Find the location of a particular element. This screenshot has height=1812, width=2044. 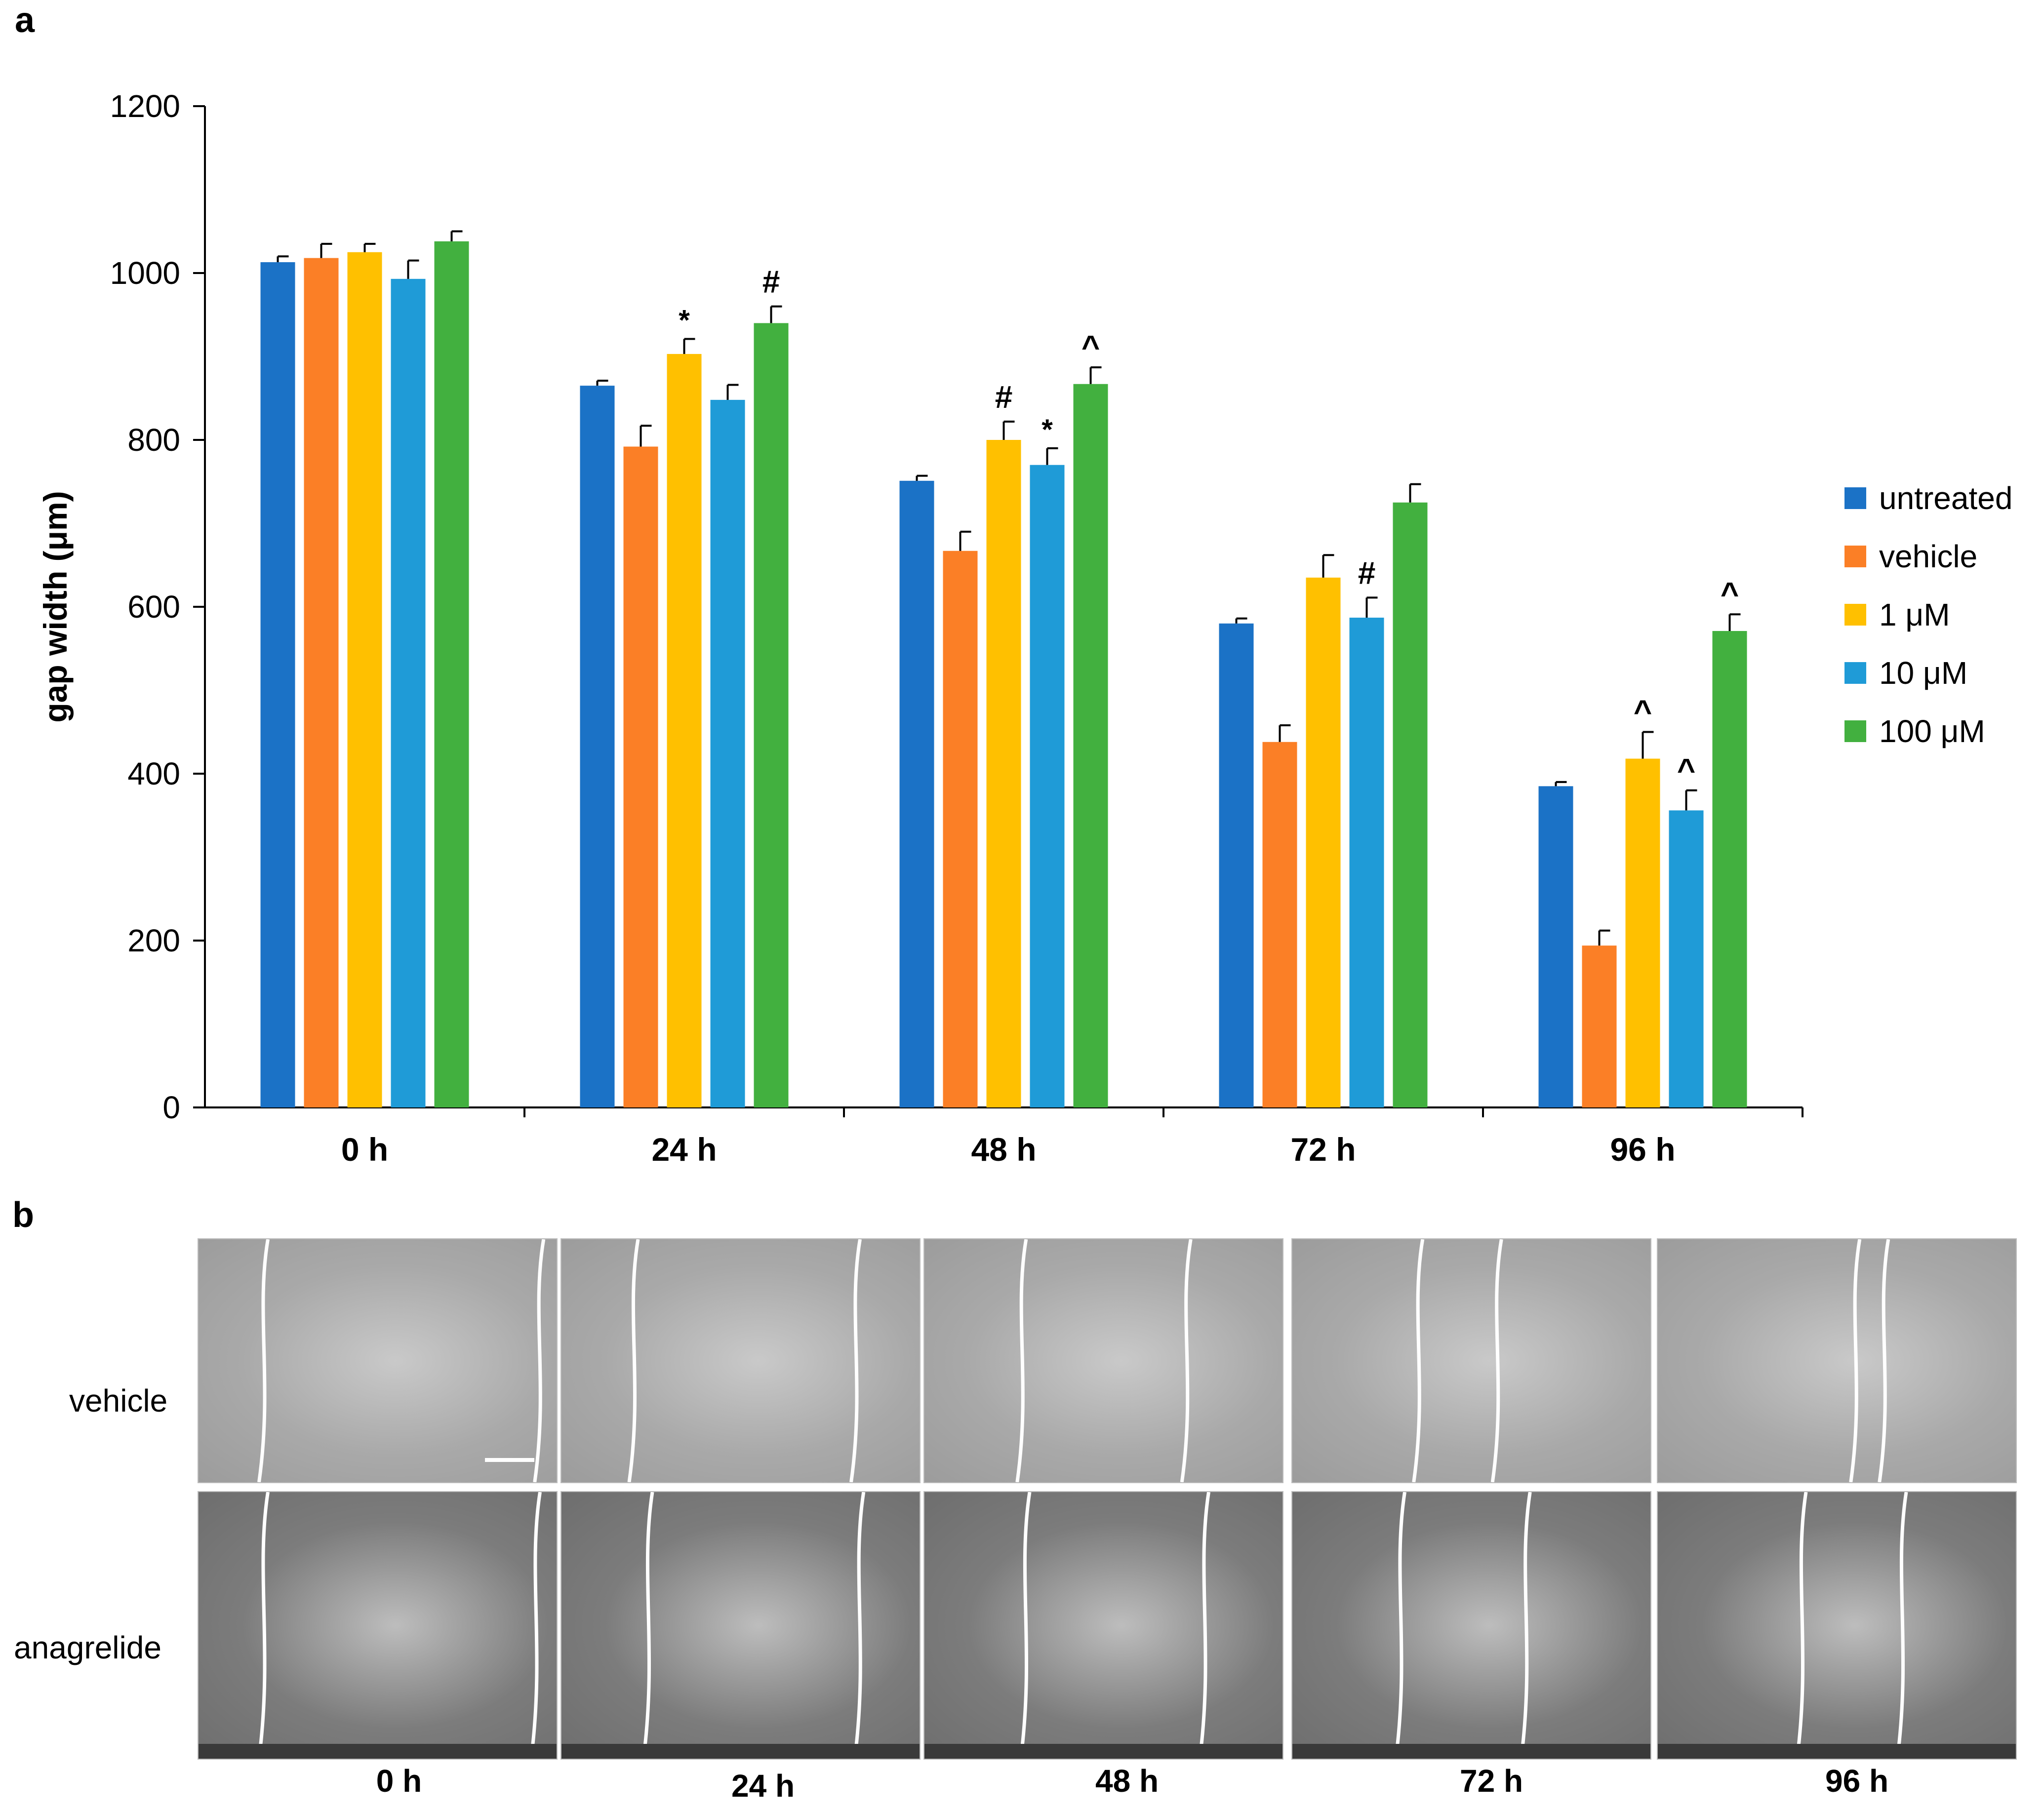

y-tick-label: 400 is located at coordinates (153, 773).